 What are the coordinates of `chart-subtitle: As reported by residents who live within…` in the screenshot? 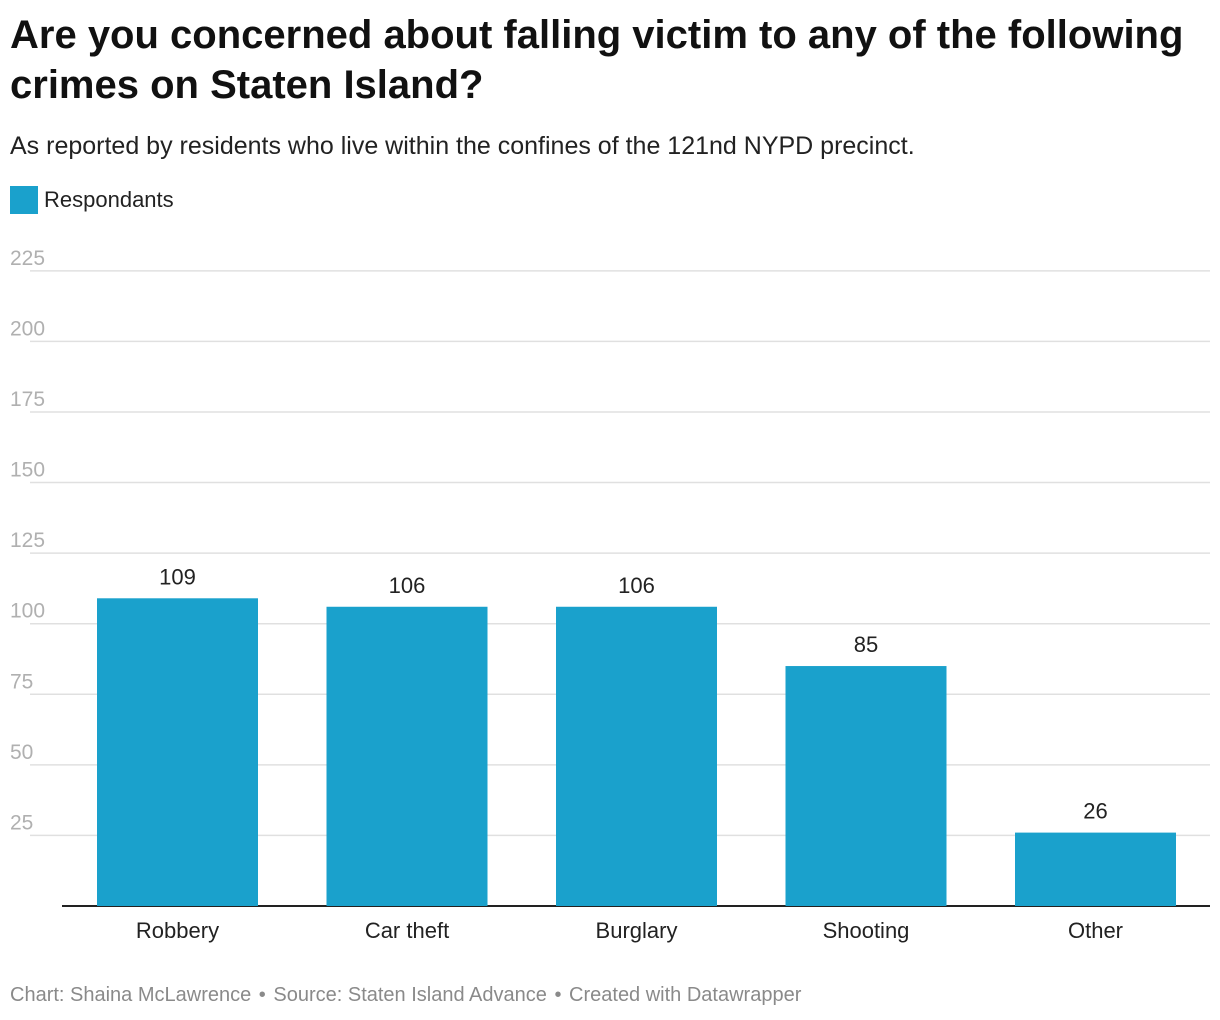 It's located at (462, 146).